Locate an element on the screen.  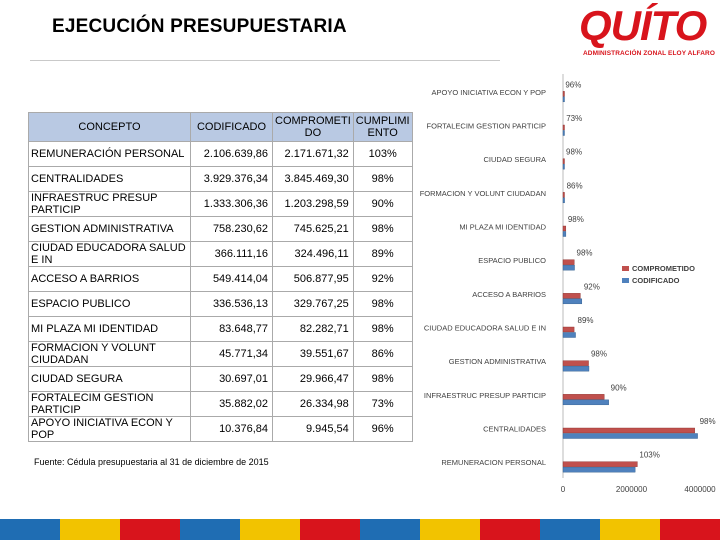
category-label: MI PLAZA MI IDENTIDAD is located at coordinates (502, 227).